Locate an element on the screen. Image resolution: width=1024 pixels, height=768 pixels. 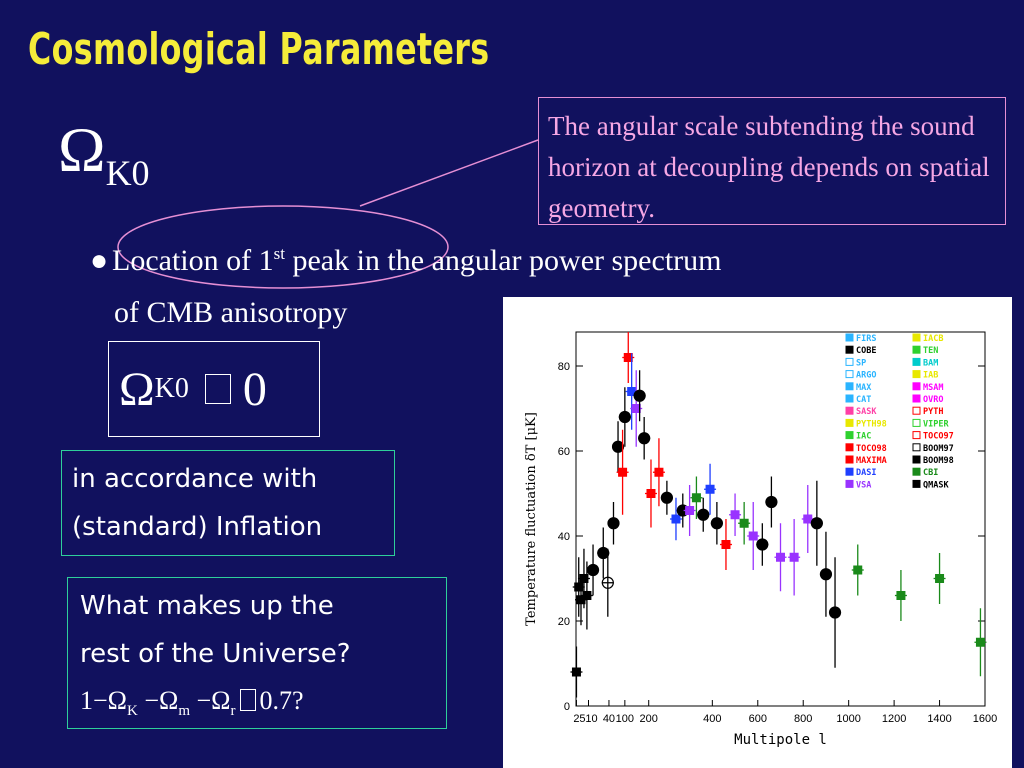
y-tick-label-1: 20 is located at coordinates (564, 622).